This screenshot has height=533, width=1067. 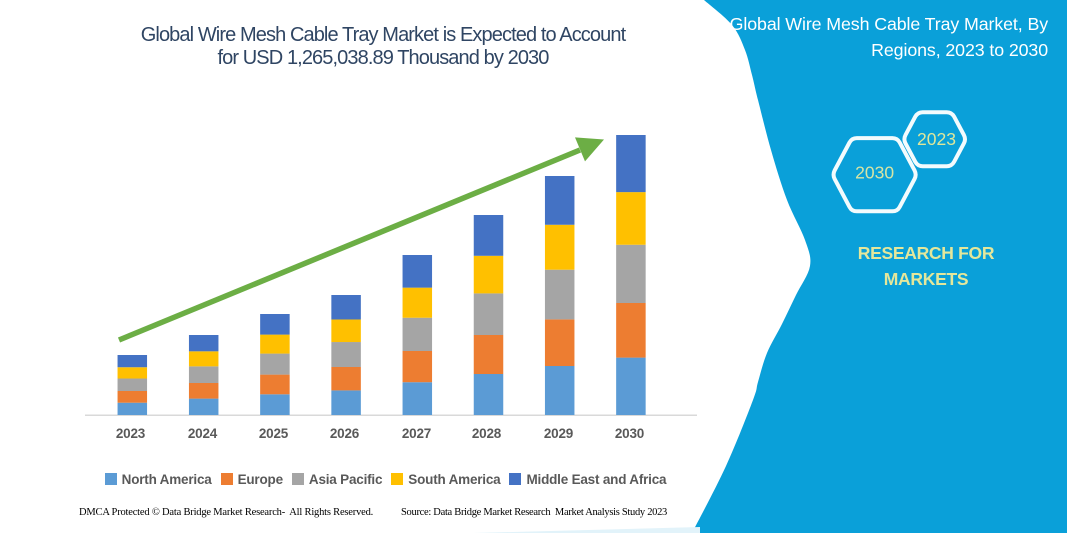 What do you see at coordinates (936, 139) in the screenshot?
I see `svg-text: 2023` at bounding box center [936, 139].